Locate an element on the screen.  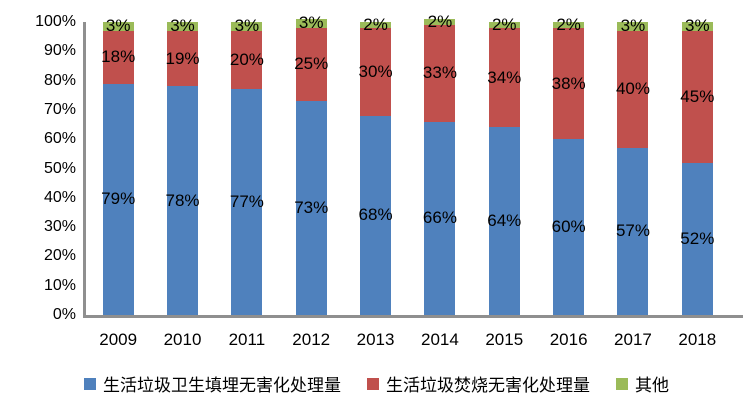
legend-item-incineration: 生活垃圾焚烧无害化处理量 is located at coordinates (478, 383).